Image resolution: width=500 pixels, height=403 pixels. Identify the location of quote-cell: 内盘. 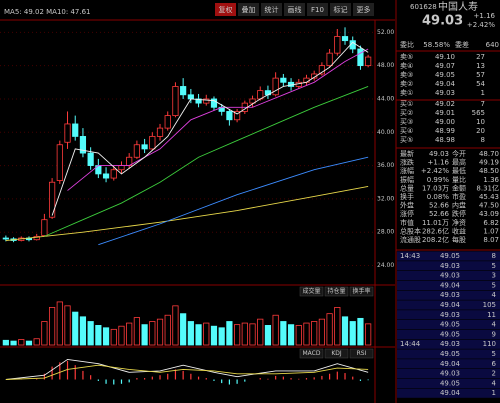
(459, 205).